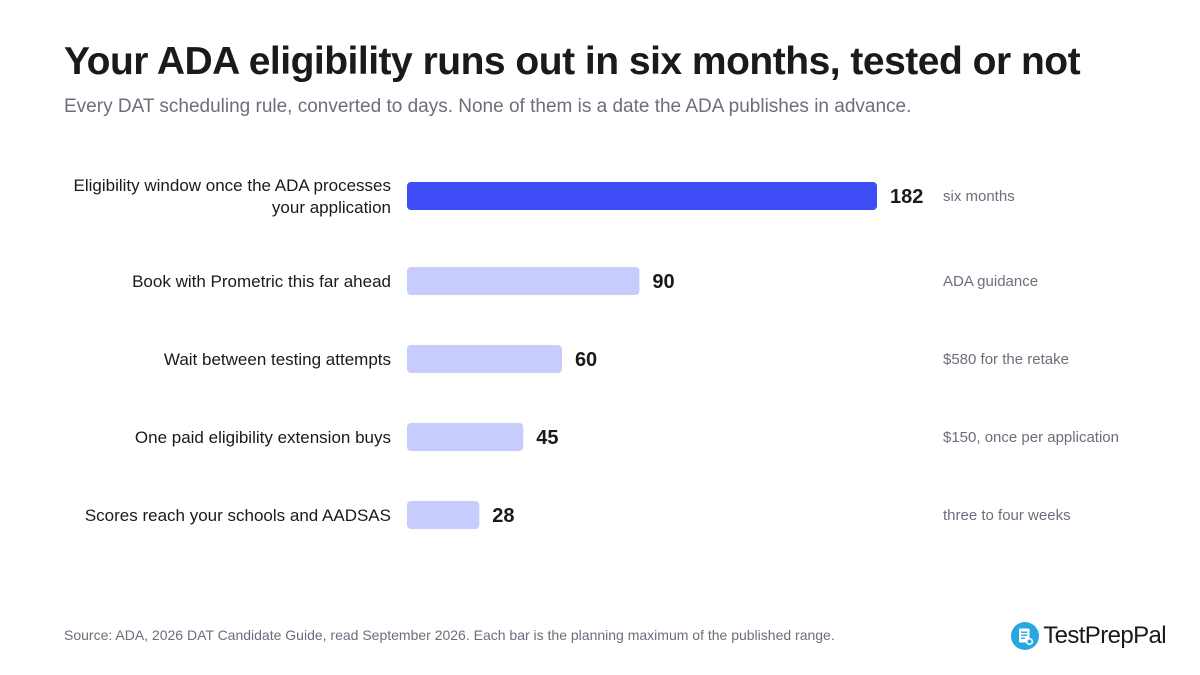  Describe the element at coordinates (261, 281) in the screenshot. I see `category-label: Book with Prometric this far ahead` at that location.